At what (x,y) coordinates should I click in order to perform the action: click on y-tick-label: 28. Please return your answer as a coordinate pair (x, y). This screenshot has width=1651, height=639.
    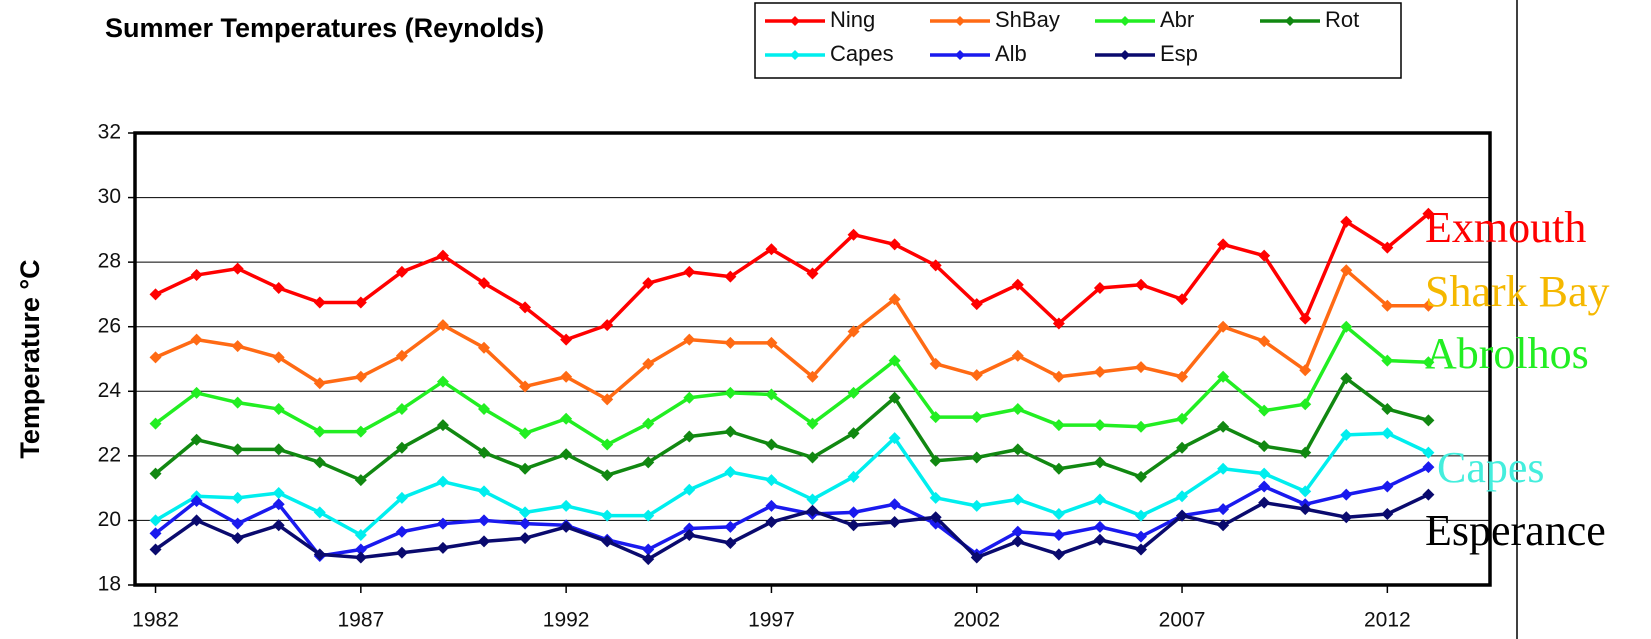
    Looking at the image, I should click on (109, 261).